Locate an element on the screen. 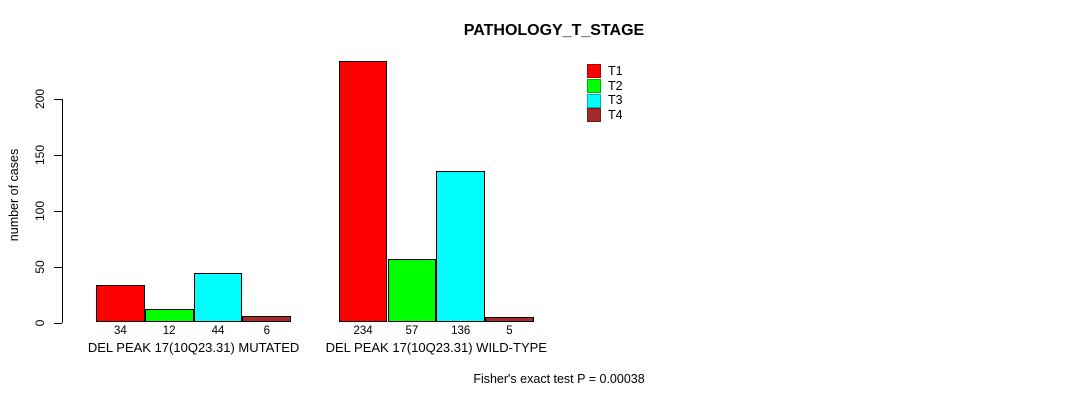 This screenshot has width=1090, height=400. bar-value-label: 234 is located at coordinates (363, 331).